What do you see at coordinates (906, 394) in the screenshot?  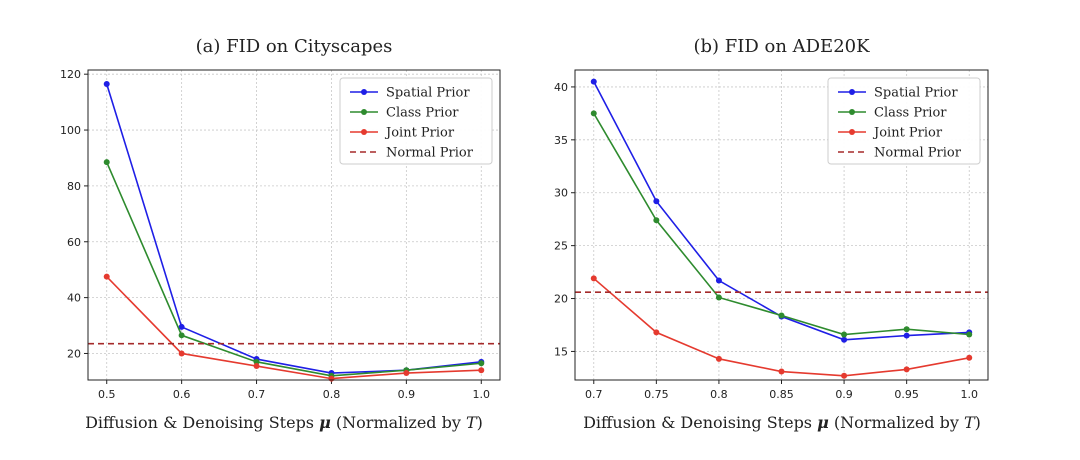 I see `x-tick-label: 0.95` at bounding box center [906, 394].